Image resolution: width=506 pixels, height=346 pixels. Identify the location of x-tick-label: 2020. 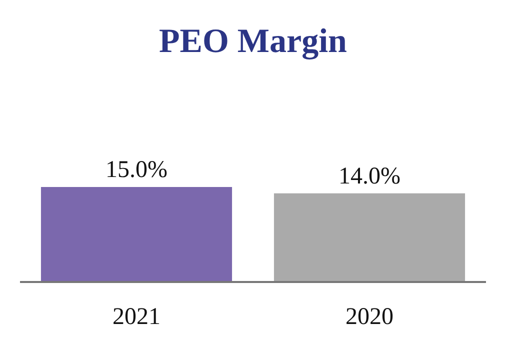
(370, 317).